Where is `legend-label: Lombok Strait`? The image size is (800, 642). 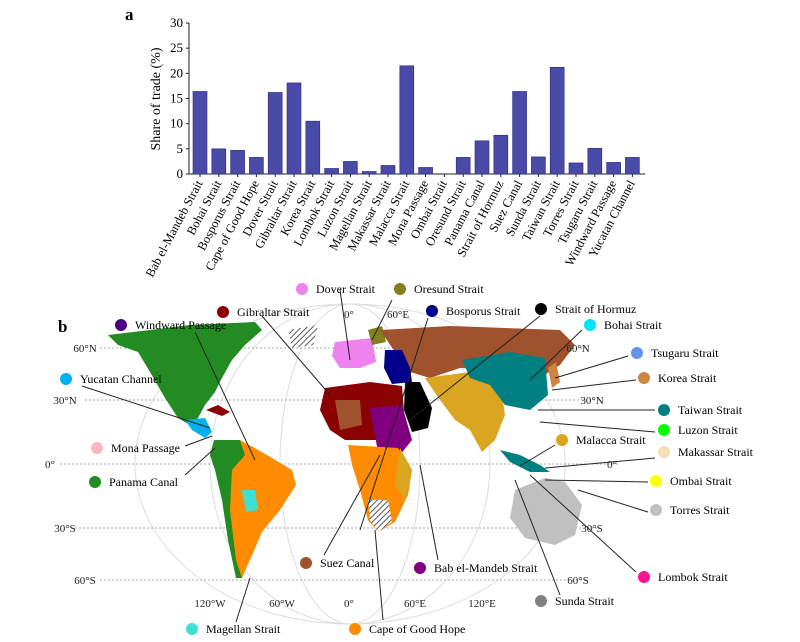
legend-label: Lombok Strait is located at coordinates (693, 577).